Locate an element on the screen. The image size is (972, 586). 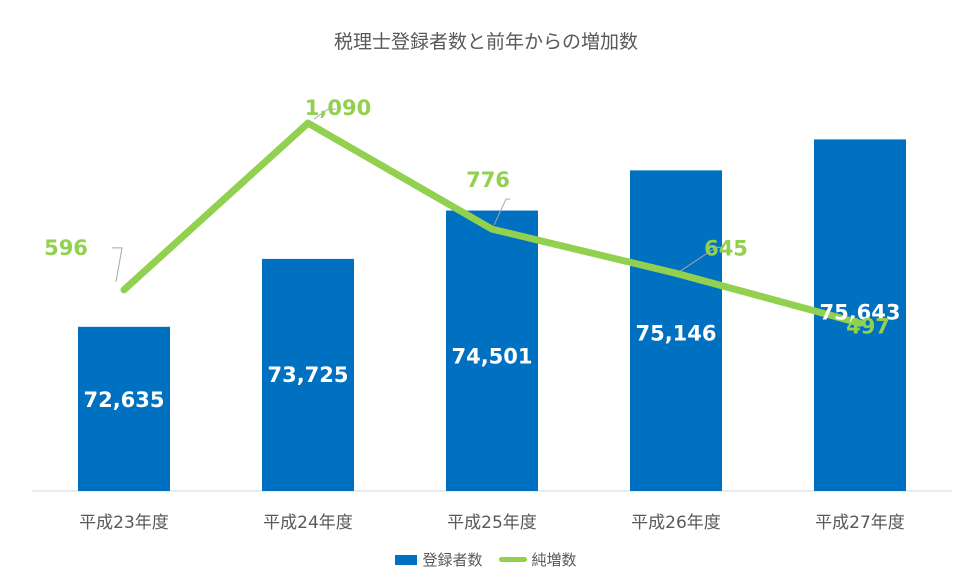
line-label-4: 645 is located at coordinates (726, 248).